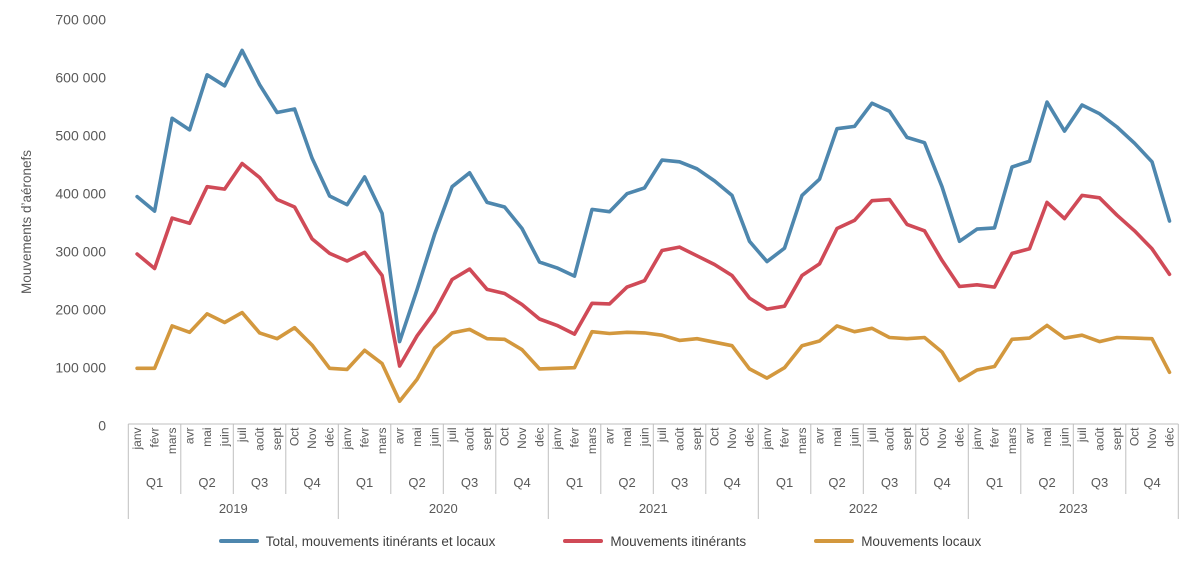 The image size is (1200, 562). I want to click on legend-item-itinerants: Mouvements itinérants, so click(654, 541).